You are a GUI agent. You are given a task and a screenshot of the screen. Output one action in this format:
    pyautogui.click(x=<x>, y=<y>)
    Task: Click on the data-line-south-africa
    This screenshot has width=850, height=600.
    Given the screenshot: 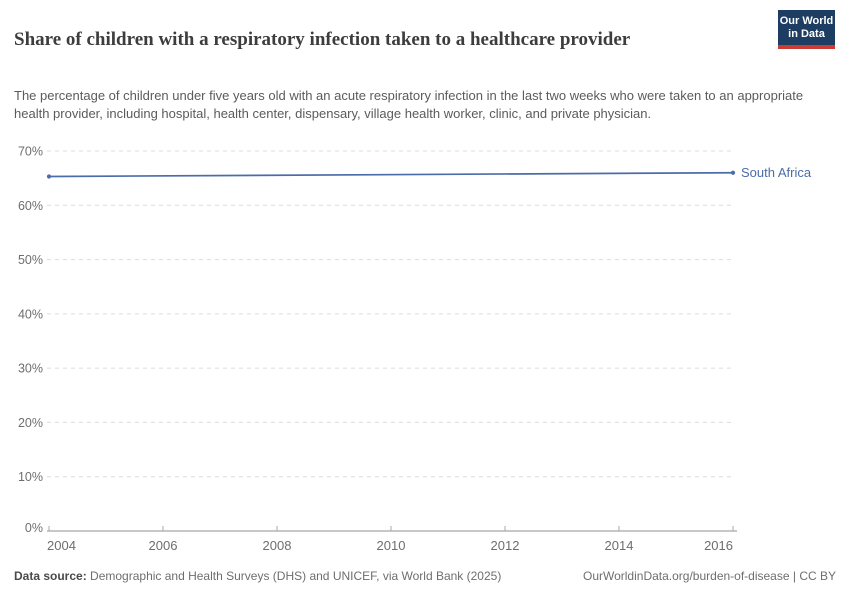 What is the action you would take?
    pyautogui.click(x=391, y=174)
    